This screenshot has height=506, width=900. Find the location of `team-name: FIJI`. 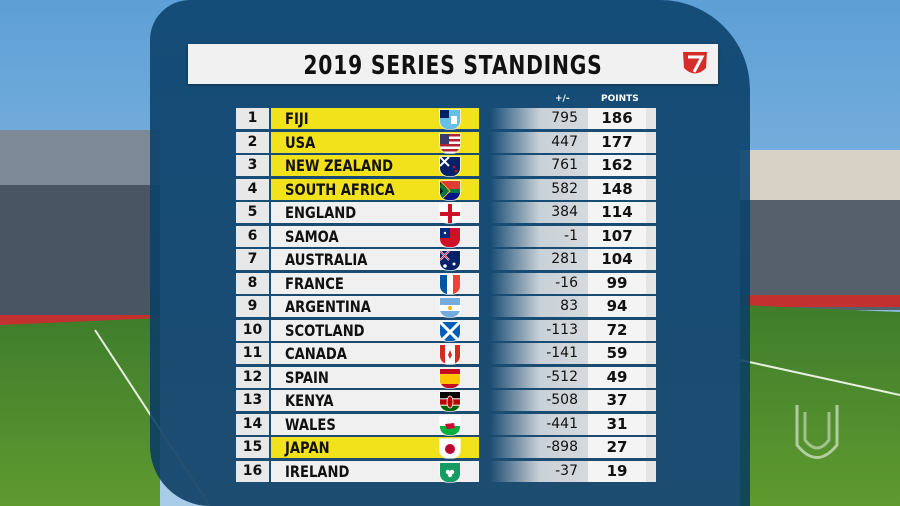

team-name: FIJI is located at coordinates (297, 118).